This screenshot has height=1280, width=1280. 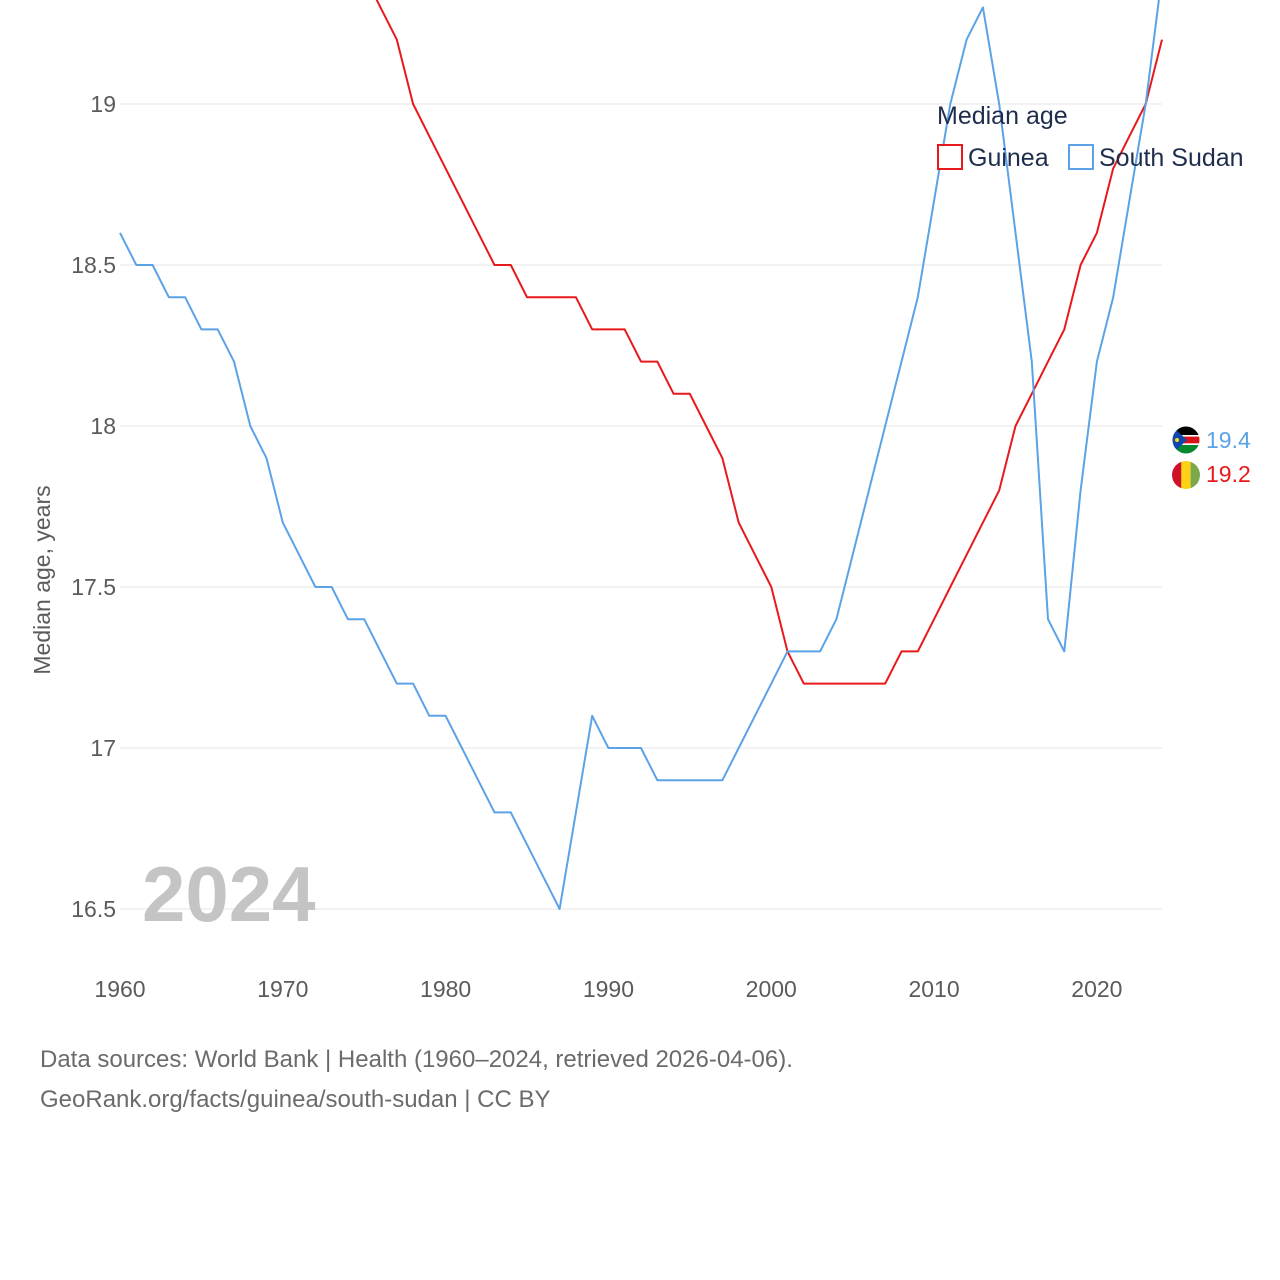 What do you see at coordinates (1228, 474) in the screenshot?
I see `end-label-guinea: 19.2` at bounding box center [1228, 474].